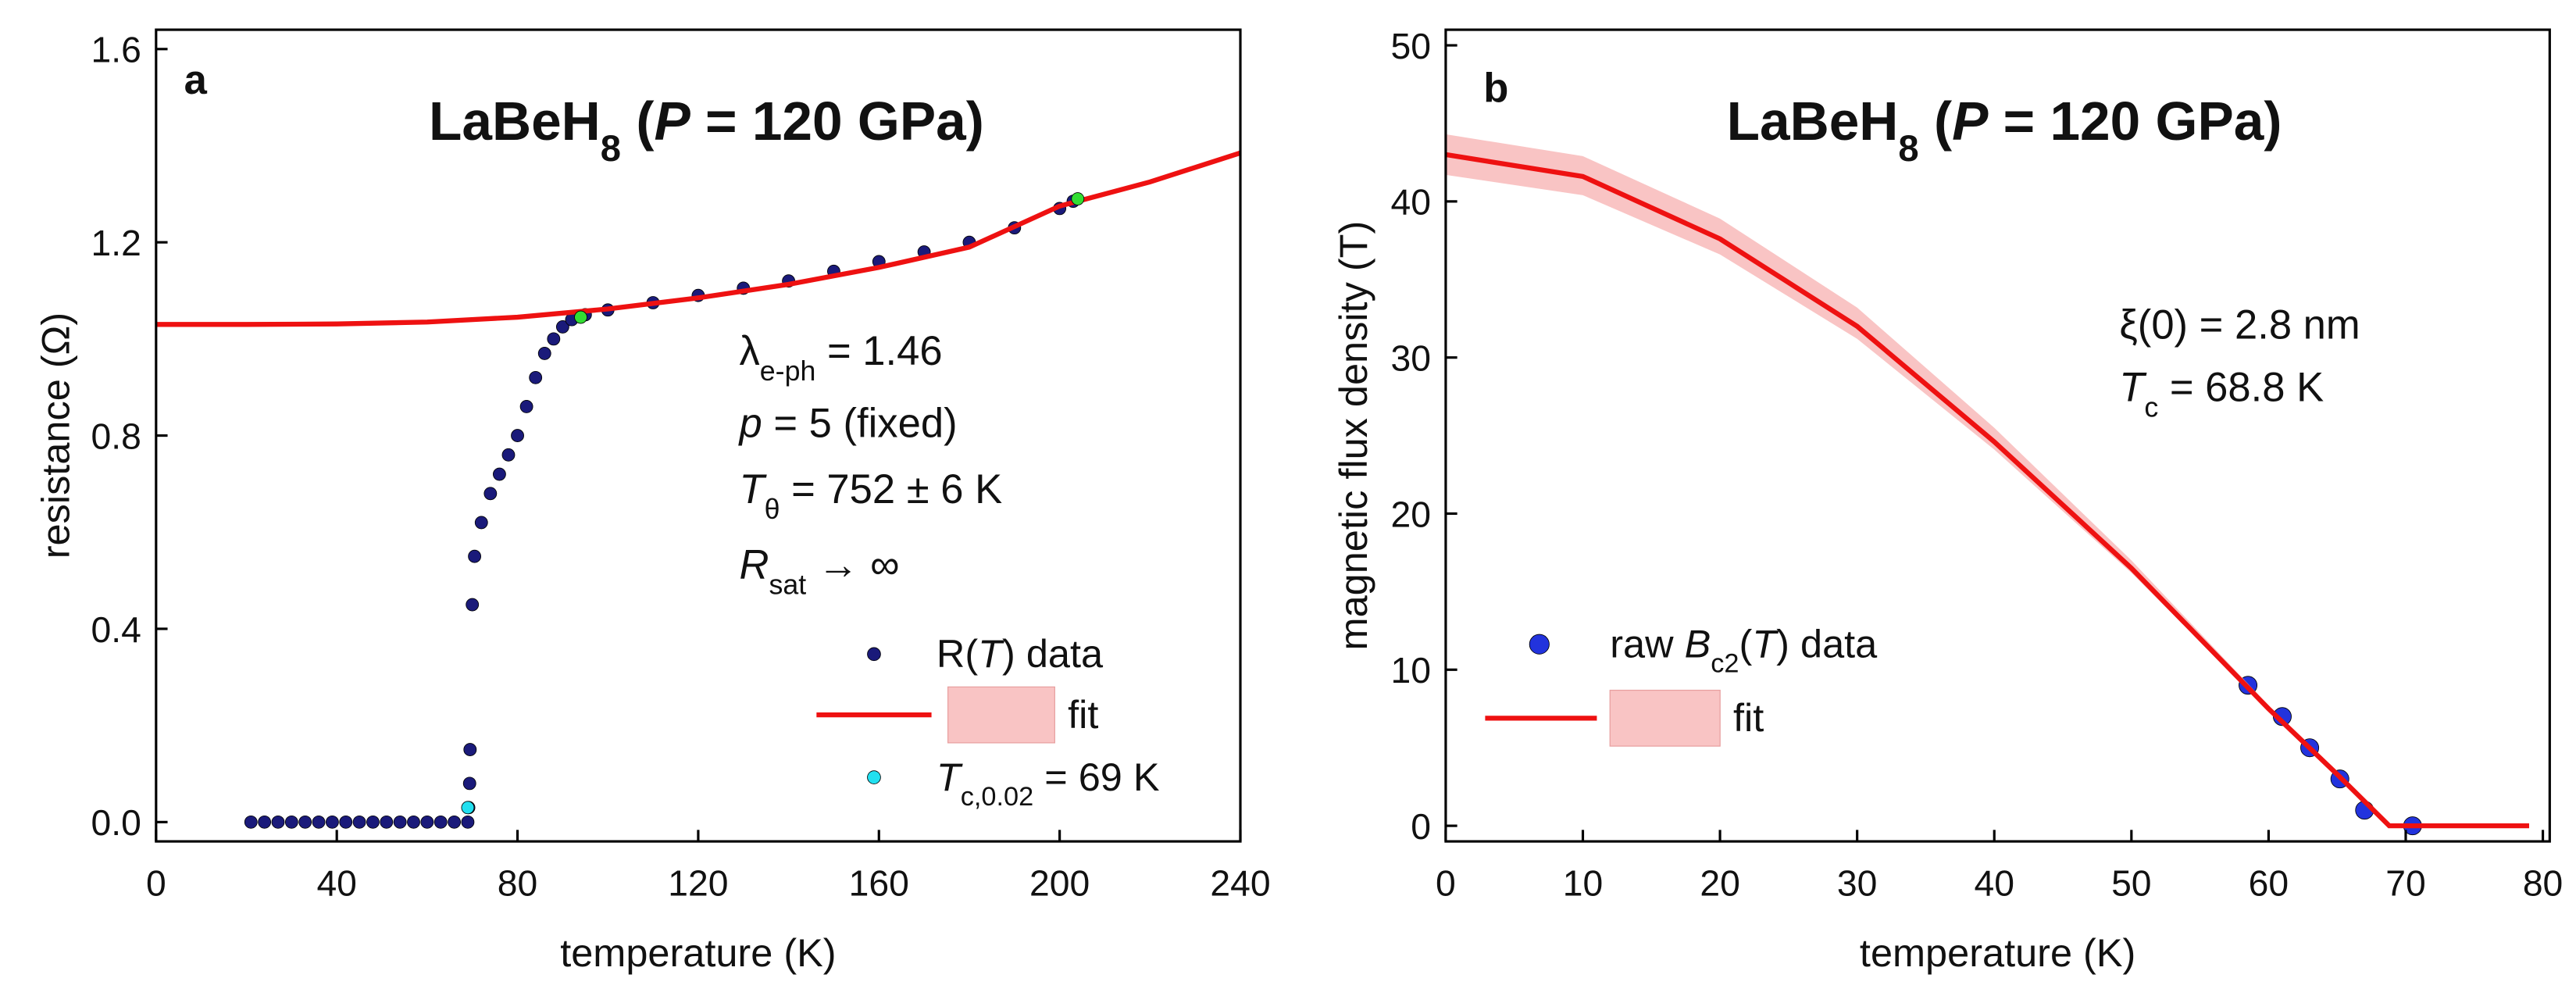 This screenshot has width=2576, height=996. I want to click on x-tick-label: 10, so click(1583, 883).